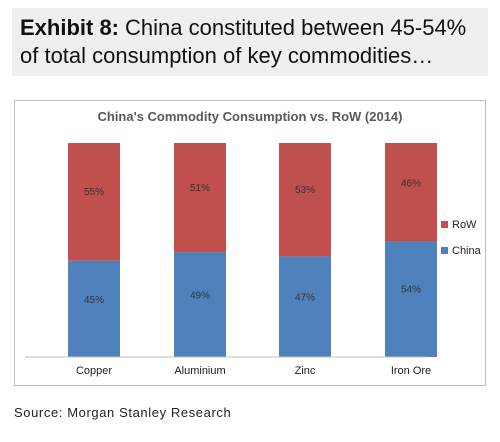 Image resolution: width=500 pixels, height=442 pixels. Describe the element at coordinates (94, 300) in the screenshot. I see `data-label-copper-china: 45%` at that location.